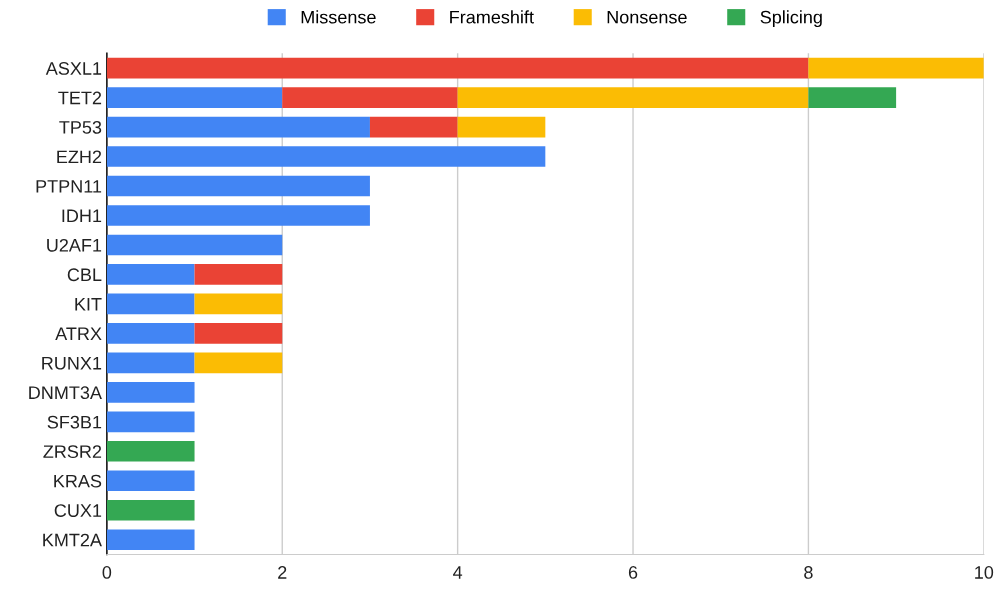  Describe the element at coordinates (458, 572) in the screenshot. I see `x-tick-label: 4` at that location.